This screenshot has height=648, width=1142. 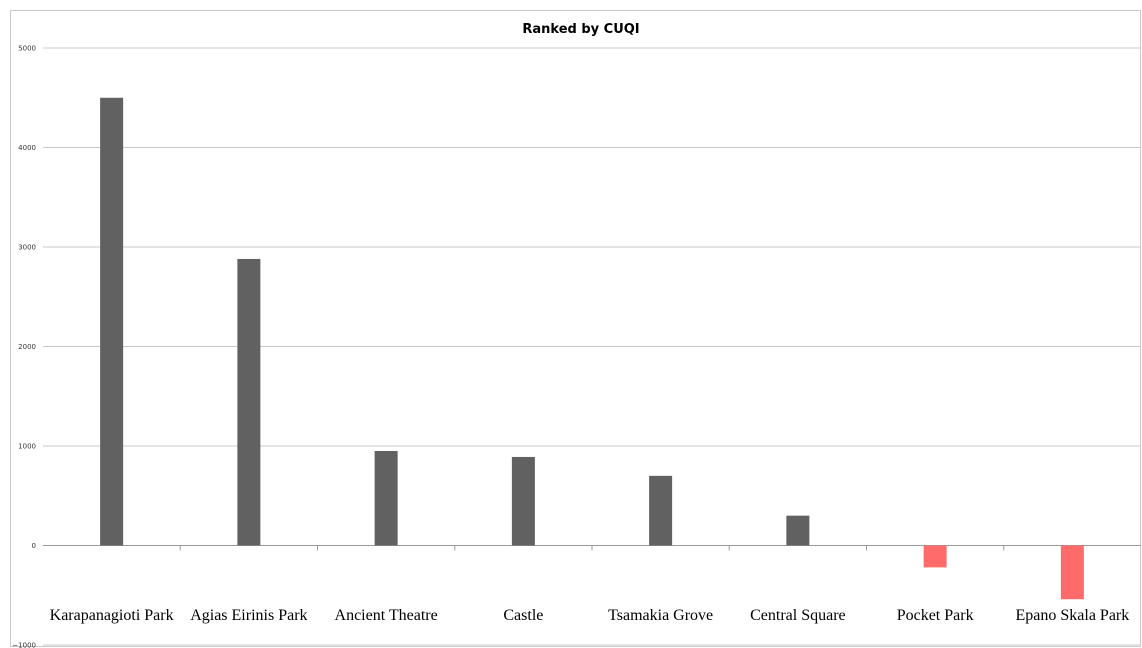 What do you see at coordinates (27, 148) in the screenshot?
I see `y-tick-label: 4000` at bounding box center [27, 148].